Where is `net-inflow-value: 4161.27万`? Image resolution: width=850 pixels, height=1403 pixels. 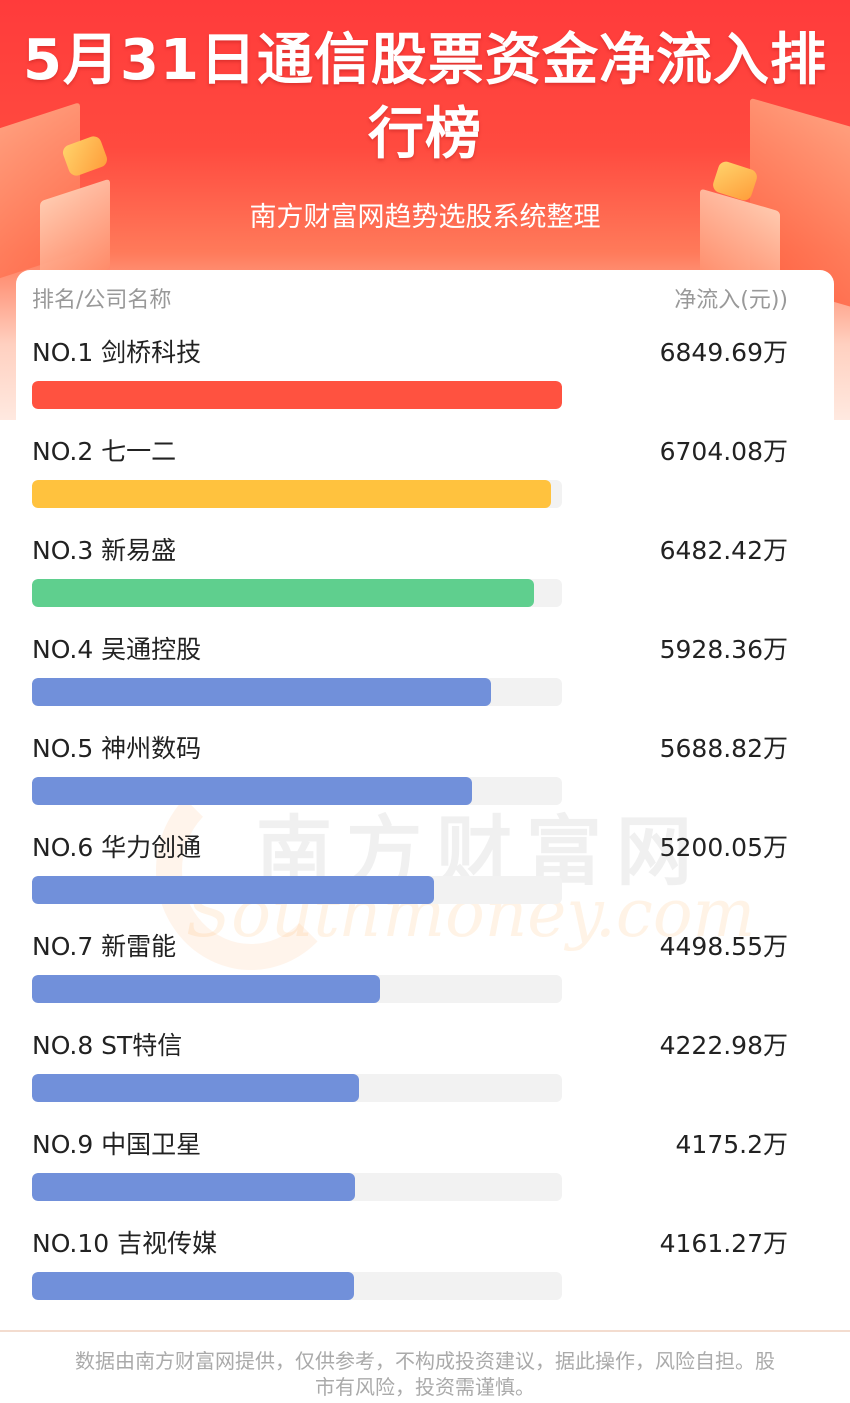 net-inflow-value: 4161.27万 is located at coordinates (723, 1243).